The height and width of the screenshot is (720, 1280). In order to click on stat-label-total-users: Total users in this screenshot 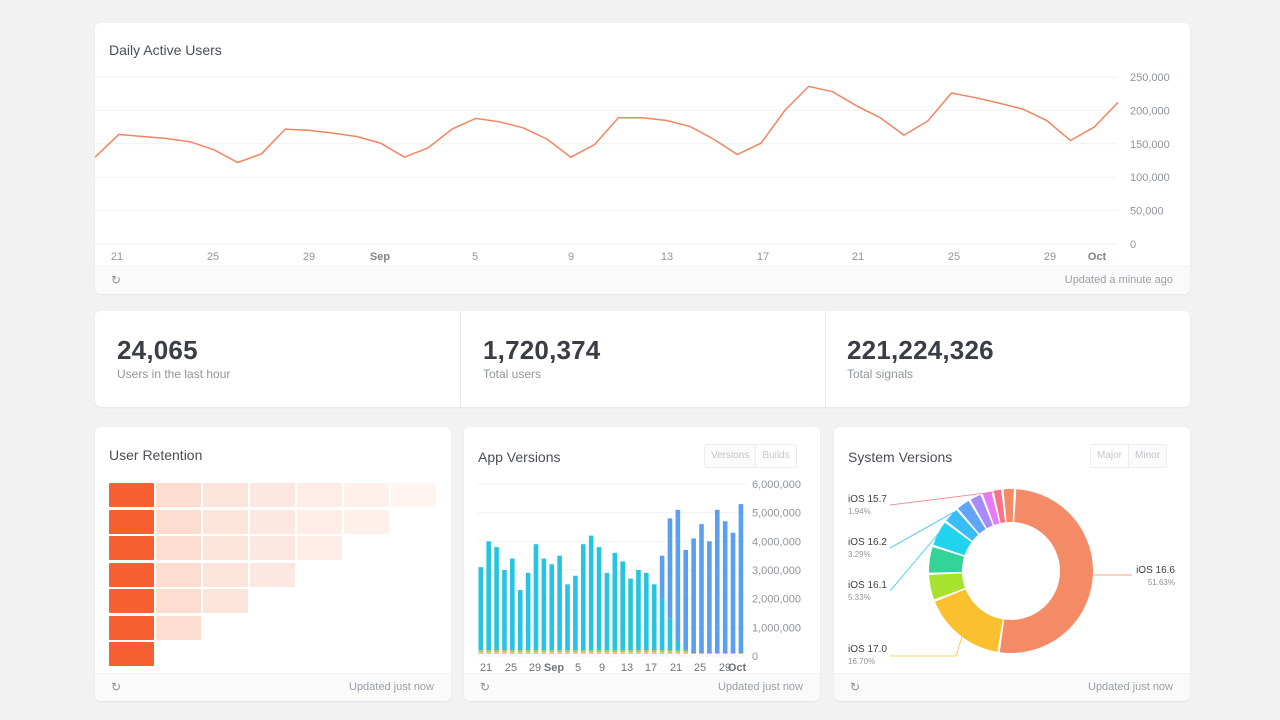, I will do `click(512, 374)`.